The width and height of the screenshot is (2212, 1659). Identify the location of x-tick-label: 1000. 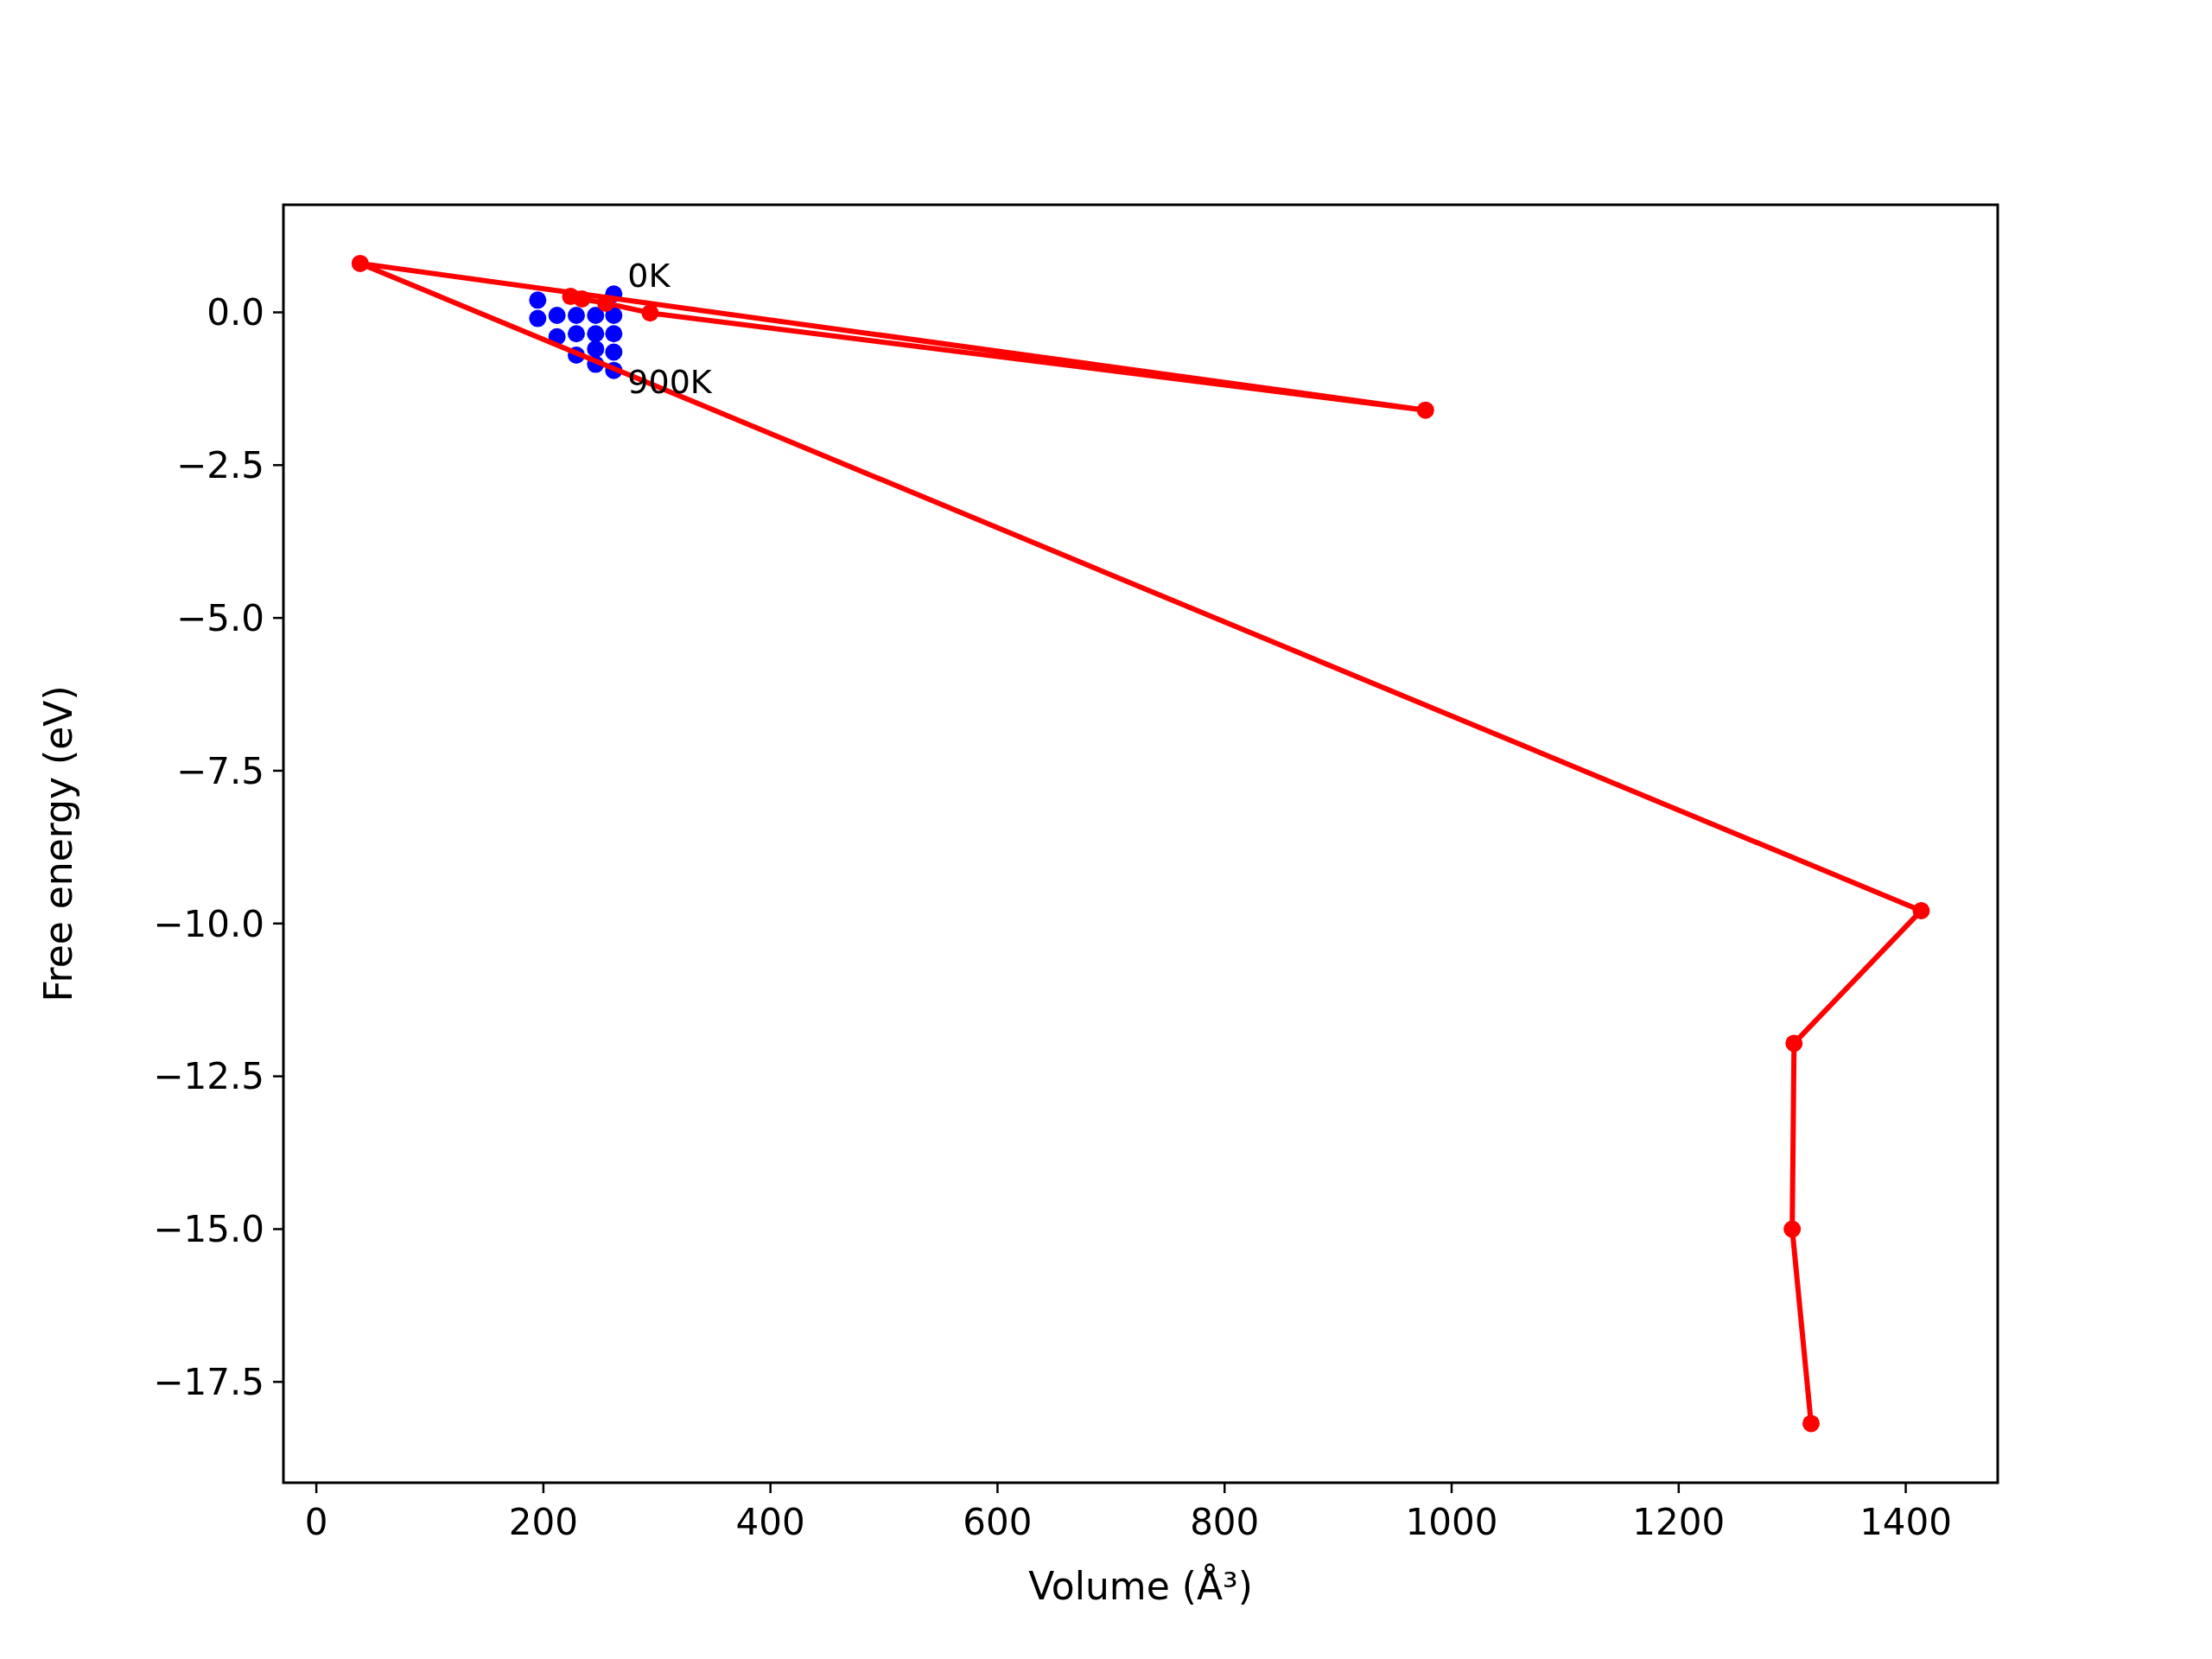
(1451, 1522).